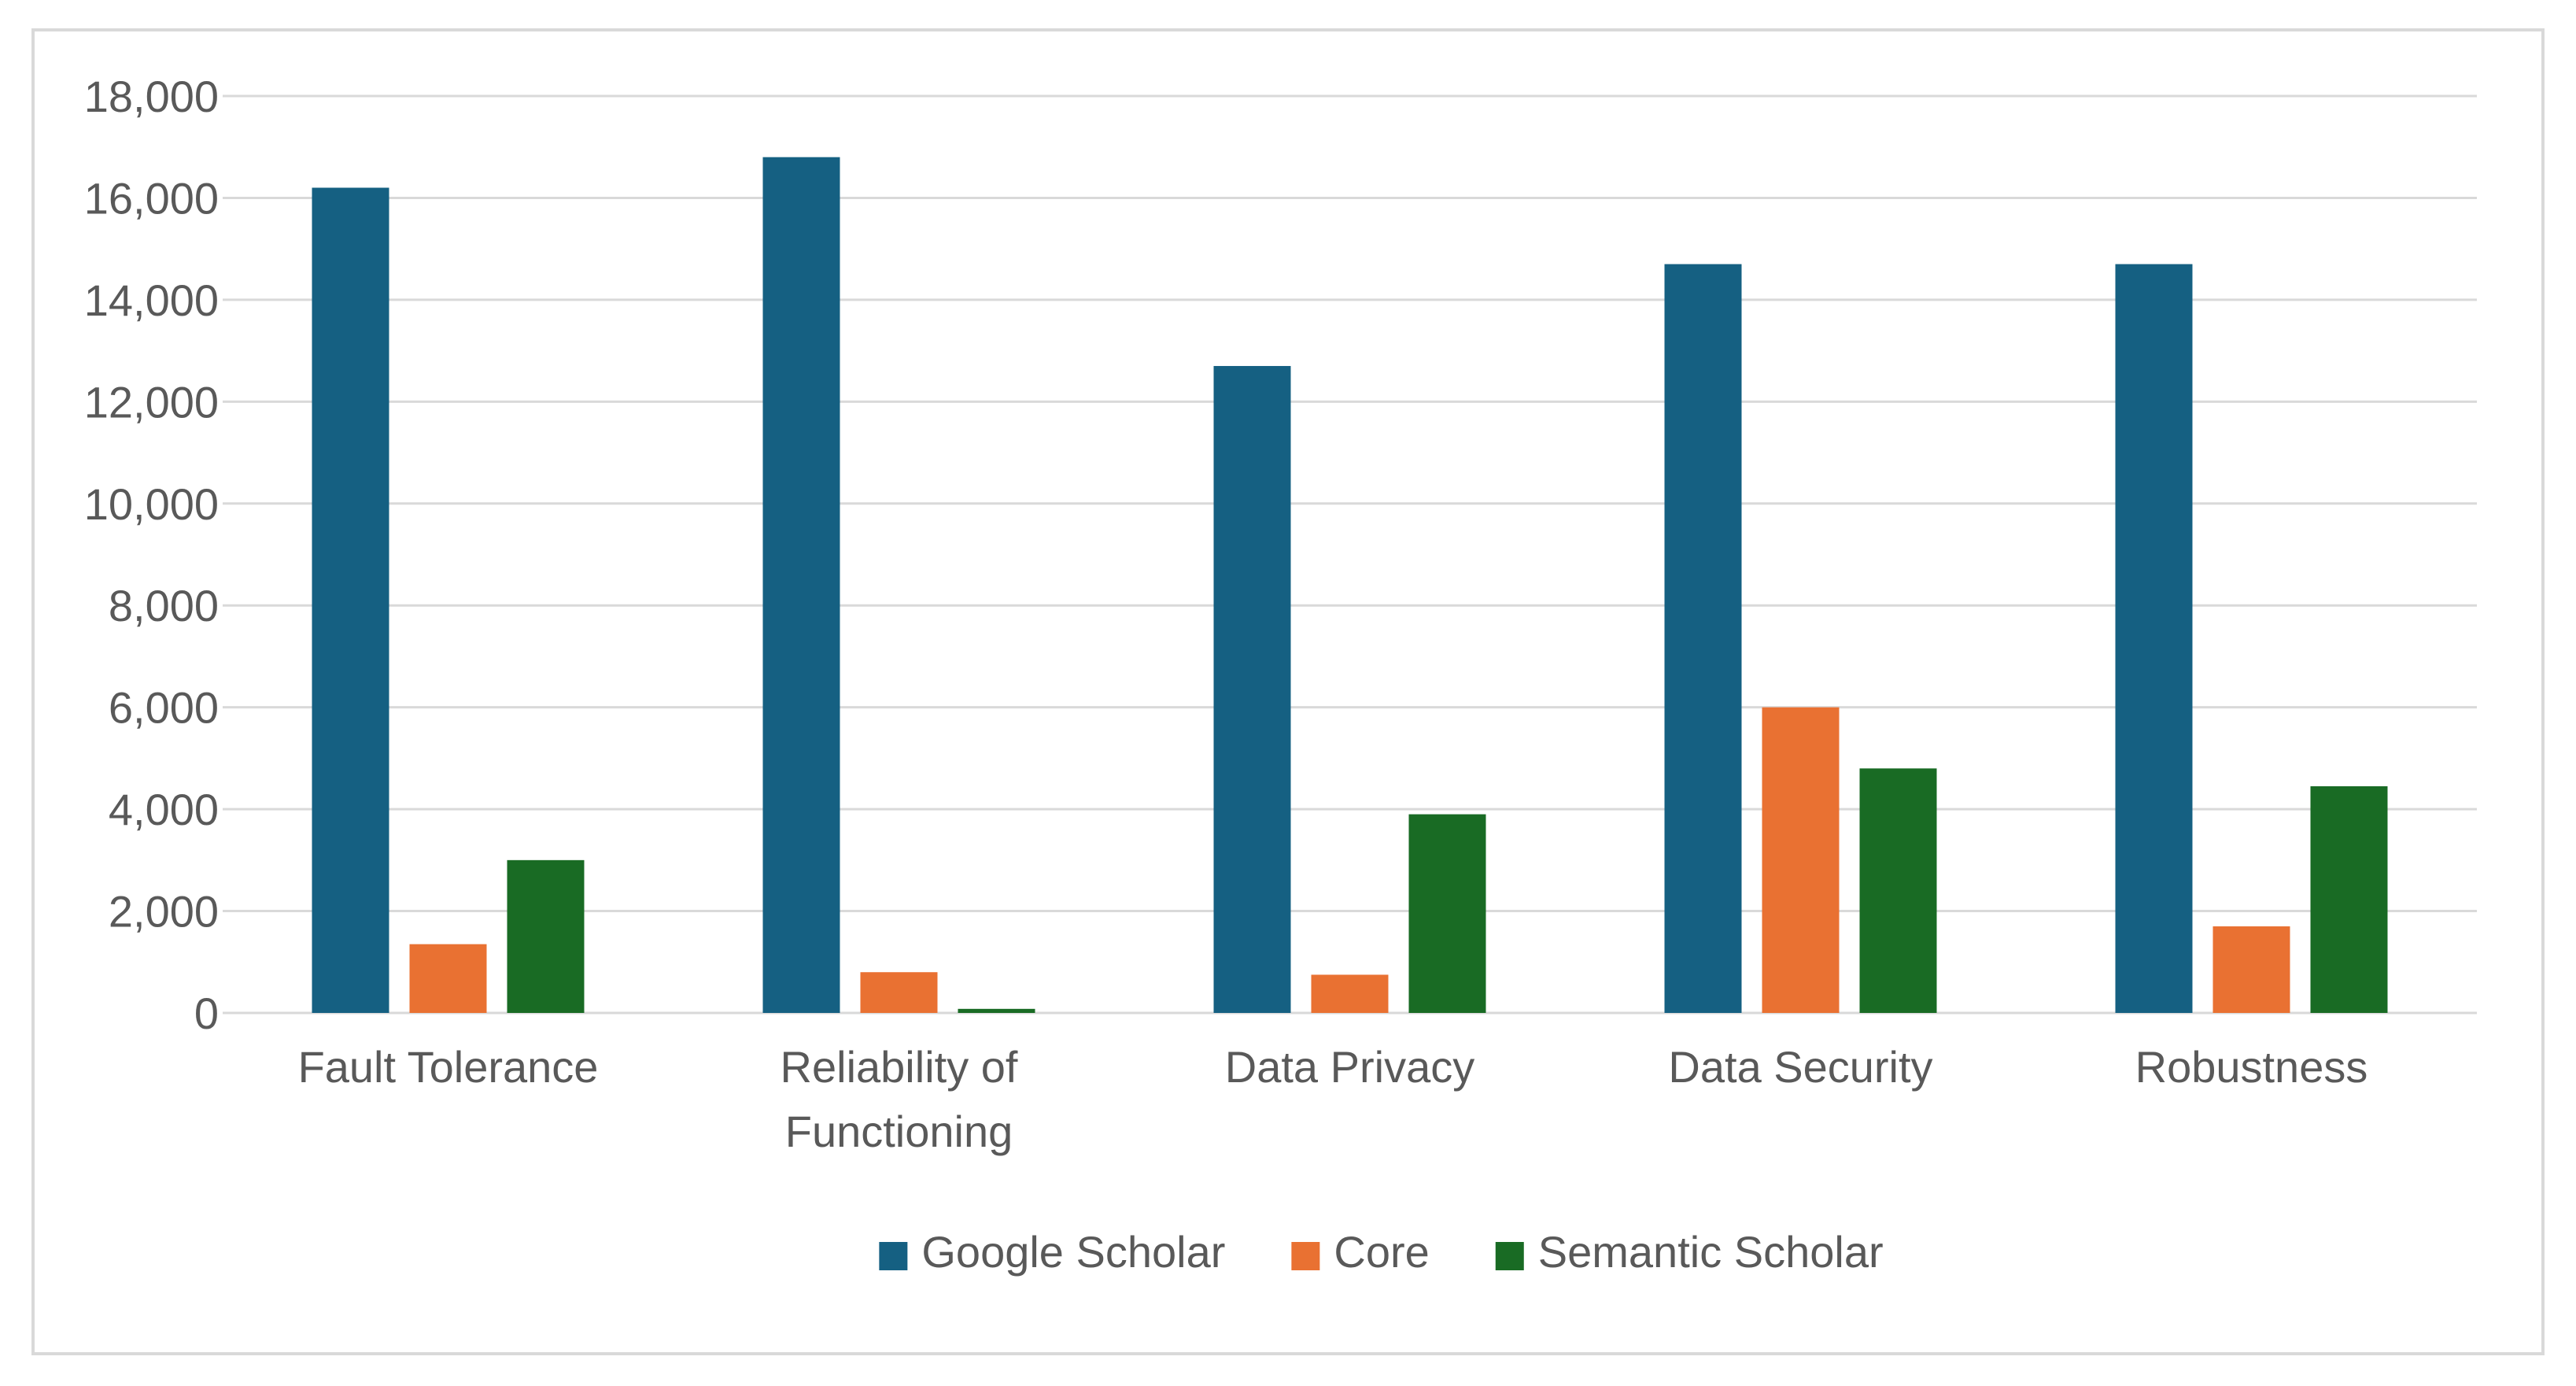 Image resolution: width=2576 pixels, height=1386 pixels. I want to click on bar-core-robustness, so click(2251, 970).